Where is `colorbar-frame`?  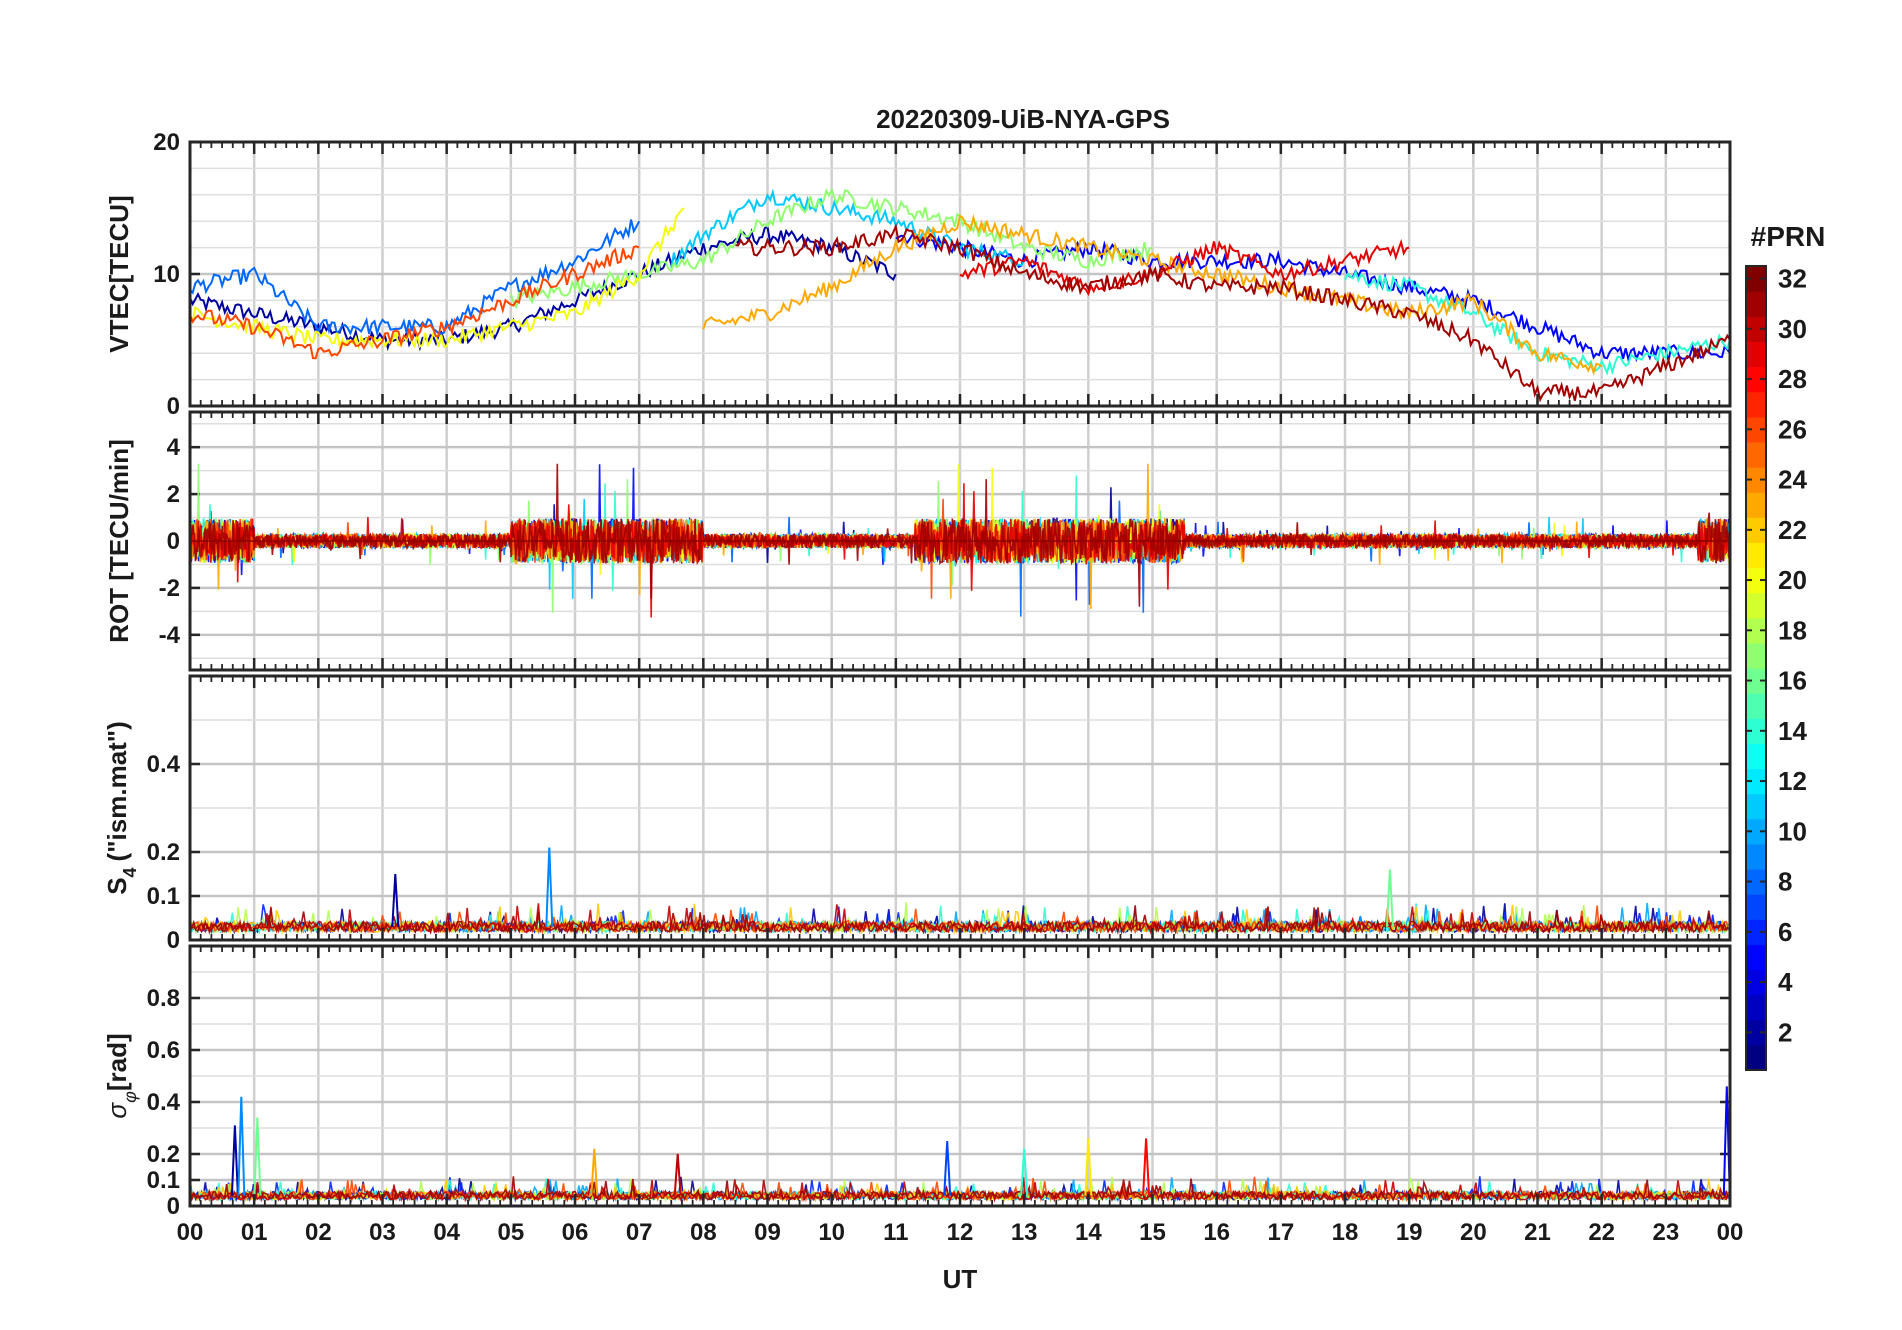 colorbar-frame is located at coordinates (1756, 668).